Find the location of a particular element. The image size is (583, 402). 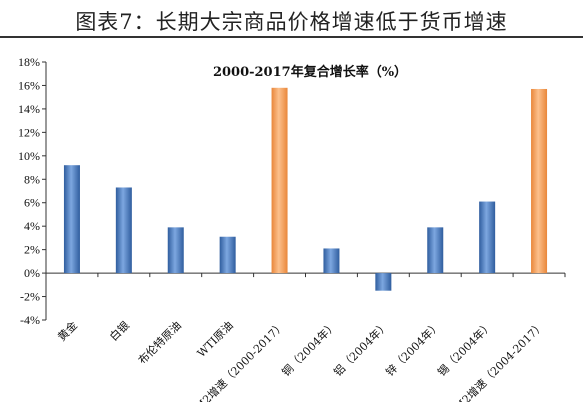

y-tick-label: 12% is located at coordinates (29, 132).